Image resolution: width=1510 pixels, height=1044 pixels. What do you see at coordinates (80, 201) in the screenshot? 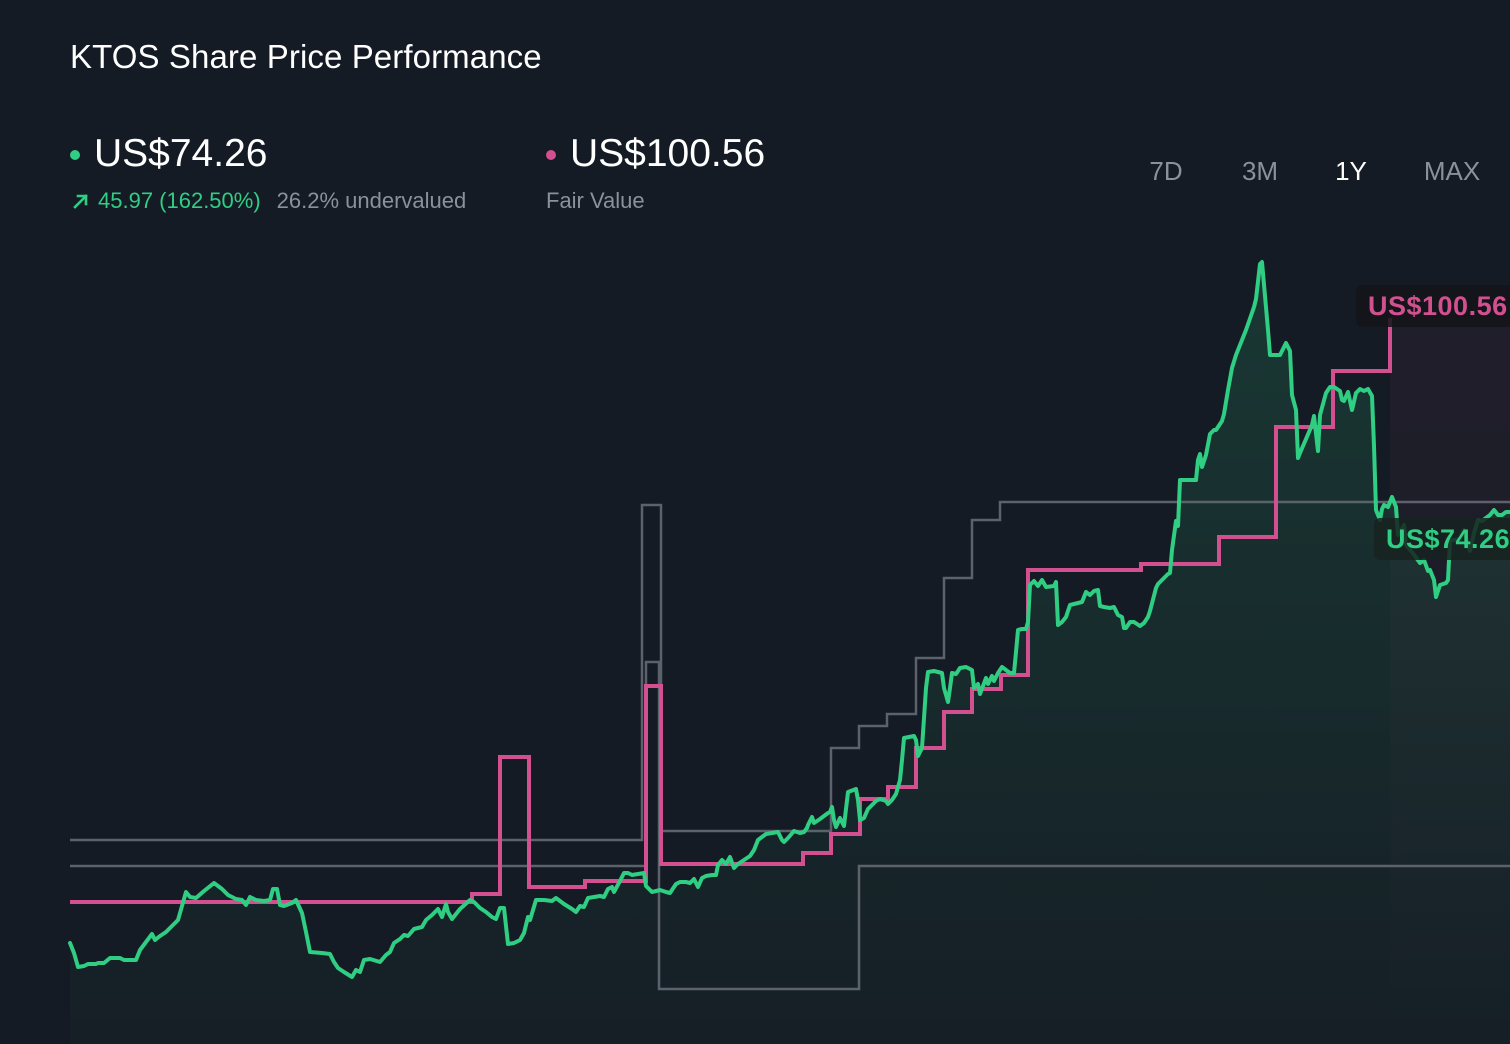
I see `arrow-up-right-icon` at bounding box center [80, 201].